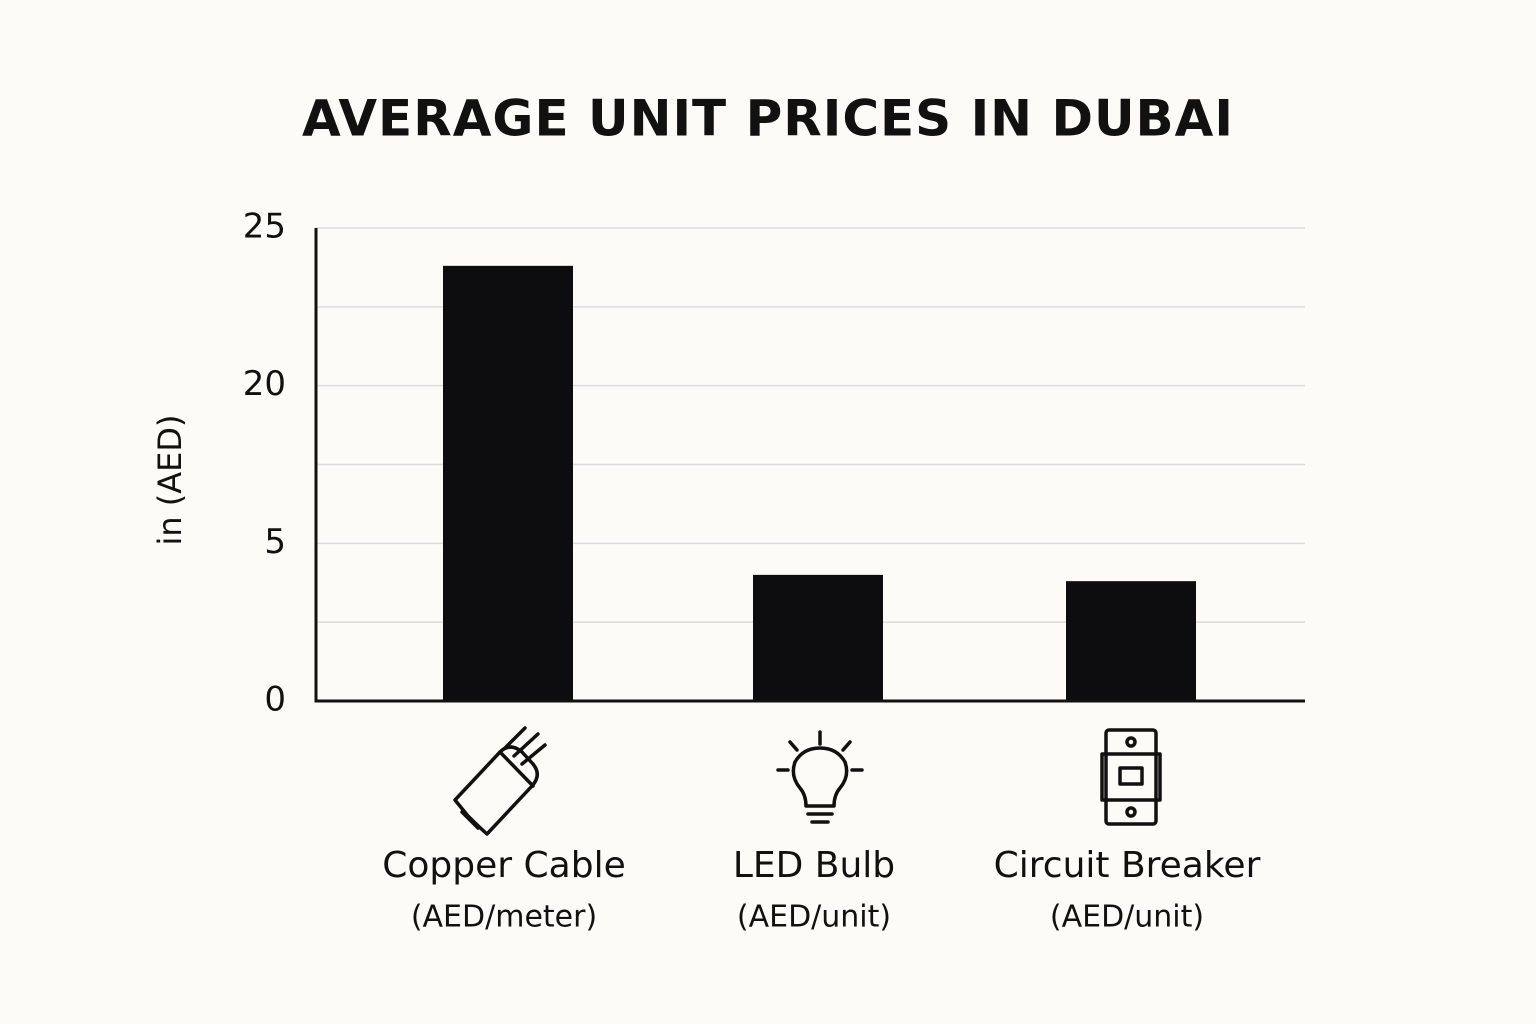 This screenshot has height=1024, width=1536. Describe the element at coordinates (504, 917) in the screenshot. I see `x-tick-unit: (AED/meter)` at that location.